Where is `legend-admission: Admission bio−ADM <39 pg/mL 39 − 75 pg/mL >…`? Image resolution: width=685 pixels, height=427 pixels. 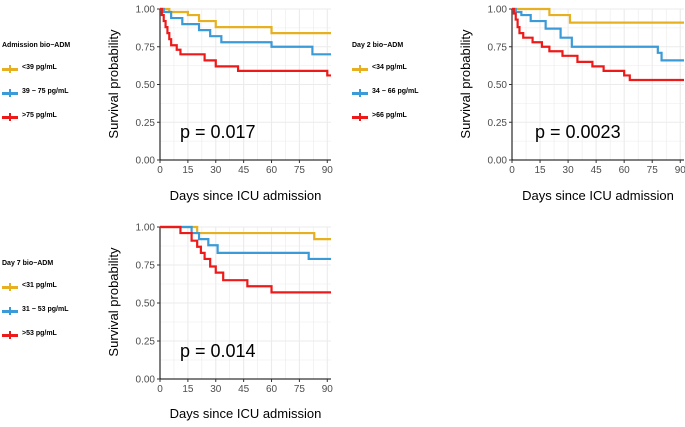 legend-admission: Admission bio−ADM <39 pg/mL 39 − 75 pg/mL >… is located at coordinates (47, 82).